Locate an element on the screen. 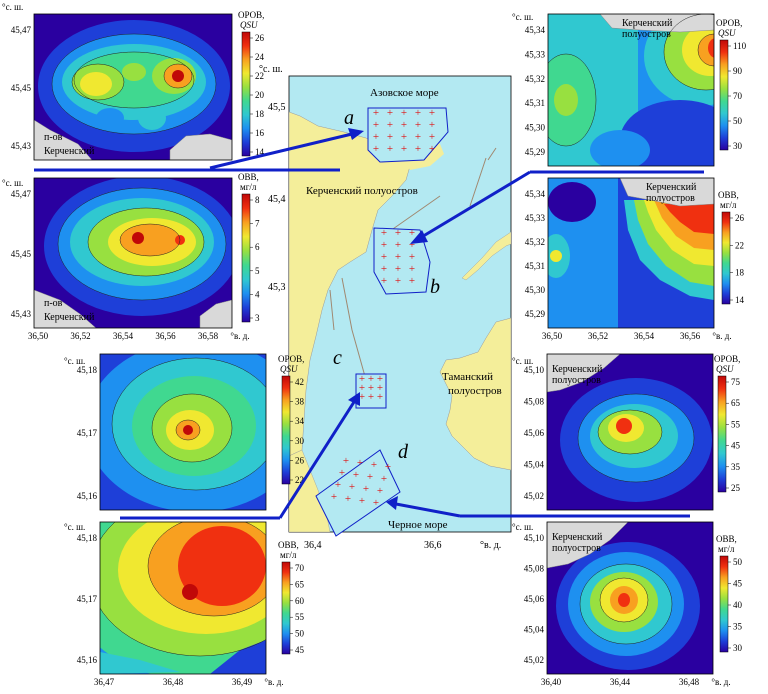 Image resolution: width=768 pixels, height=694 pixels. lat-tick-label: 45,10 is located at coordinates (534, 538).